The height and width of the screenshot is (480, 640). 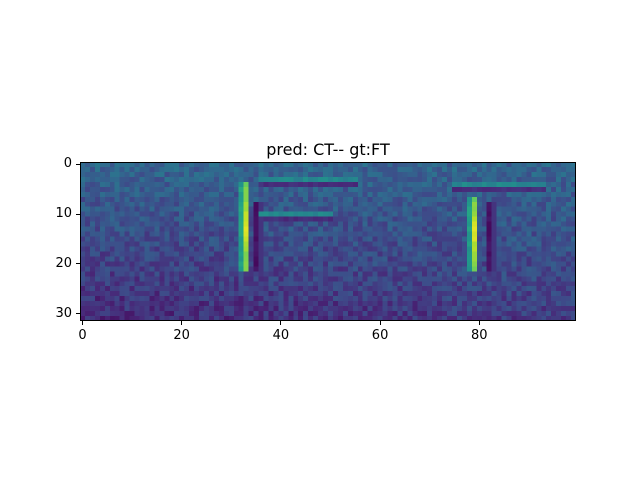 What do you see at coordinates (63, 214) in the screenshot?
I see `y-tick-label: 10` at bounding box center [63, 214].